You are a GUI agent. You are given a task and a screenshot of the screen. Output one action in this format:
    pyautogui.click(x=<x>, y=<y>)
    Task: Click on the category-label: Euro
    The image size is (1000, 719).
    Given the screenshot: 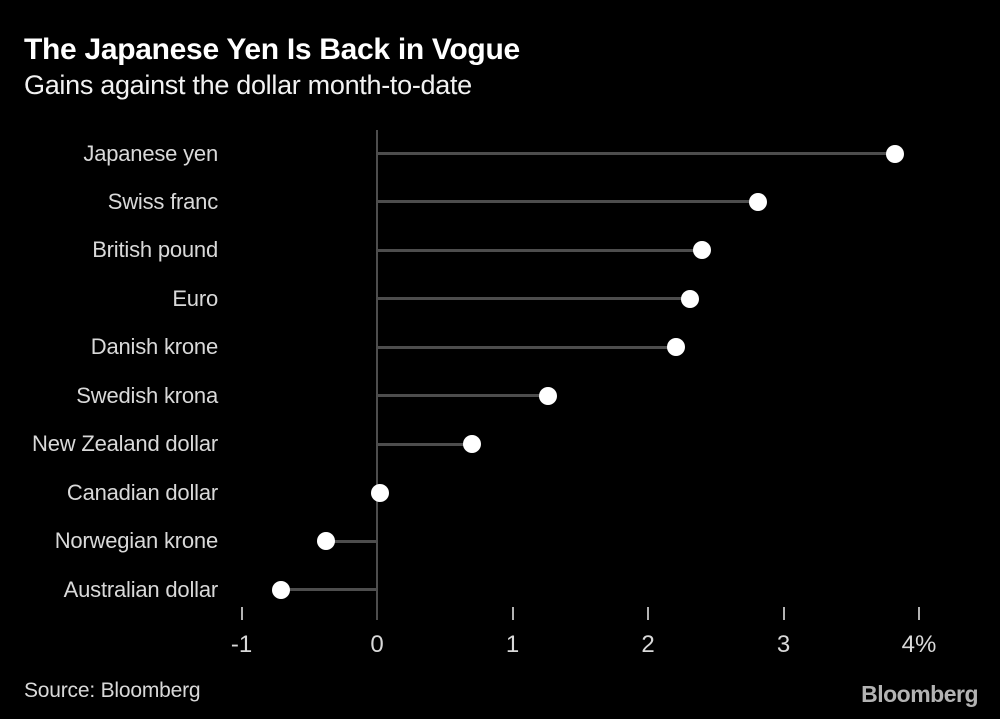 What is the action you would take?
    pyautogui.click(x=195, y=298)
    